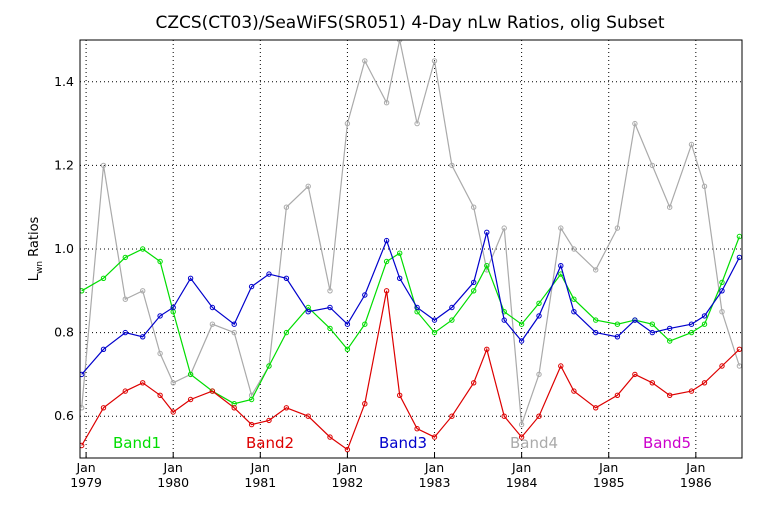  I want to click on legend-label-band4: Band4, so click(534, 443).